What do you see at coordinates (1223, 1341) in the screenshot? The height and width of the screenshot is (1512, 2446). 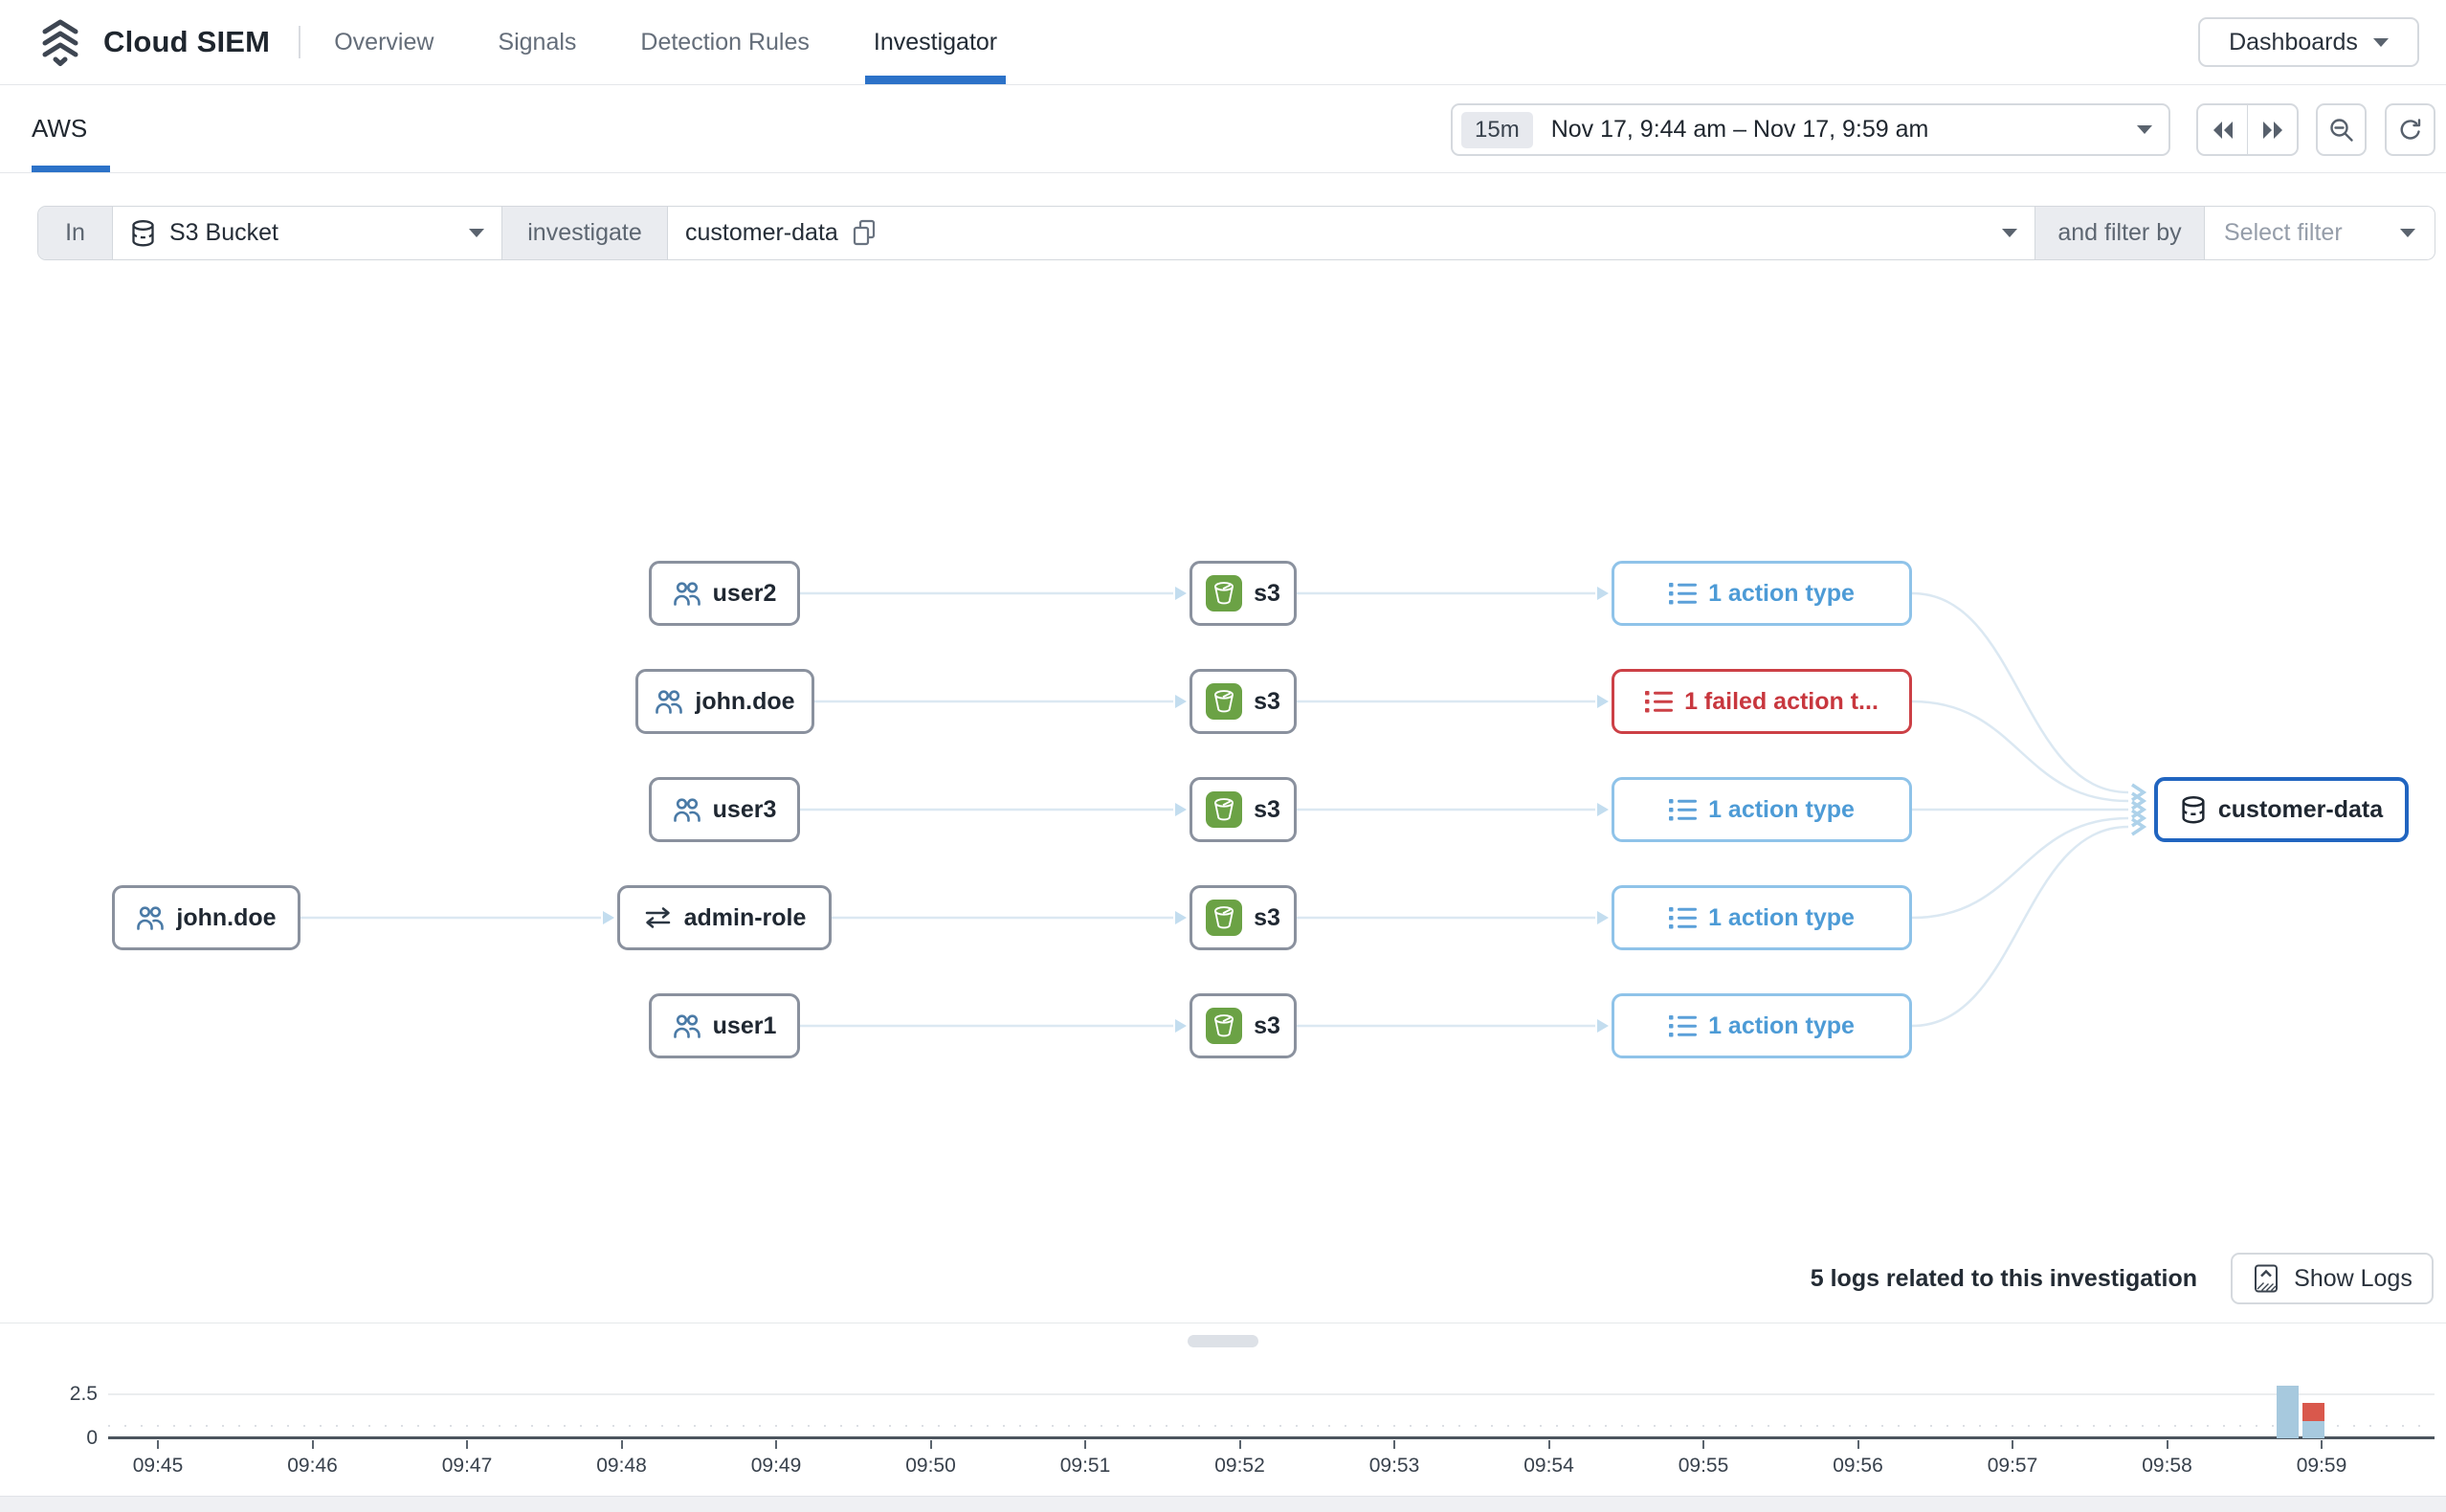 I see `panel-resize-handle` at bounding box center [1223, 1341].